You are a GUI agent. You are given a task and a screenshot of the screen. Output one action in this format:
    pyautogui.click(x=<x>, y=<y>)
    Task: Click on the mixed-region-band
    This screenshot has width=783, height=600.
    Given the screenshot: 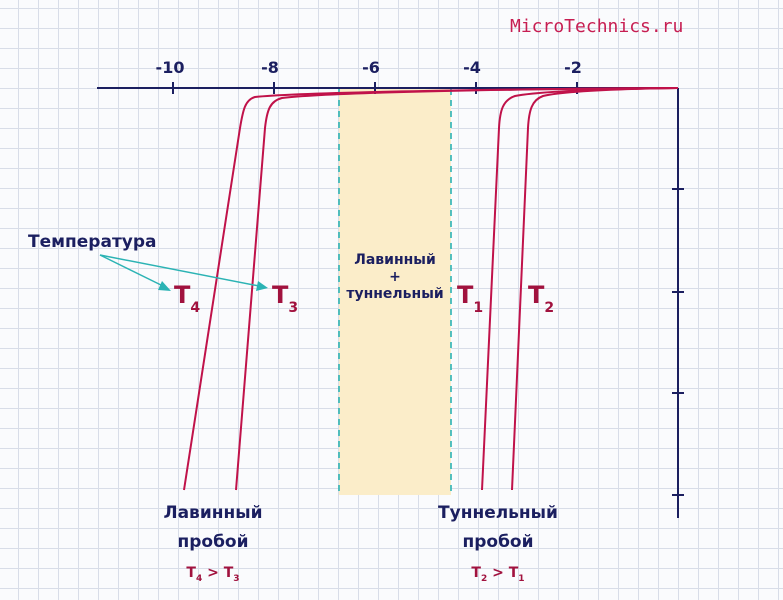 What is the action you would take?
    pyautogui.click(x=395, y=292)
    